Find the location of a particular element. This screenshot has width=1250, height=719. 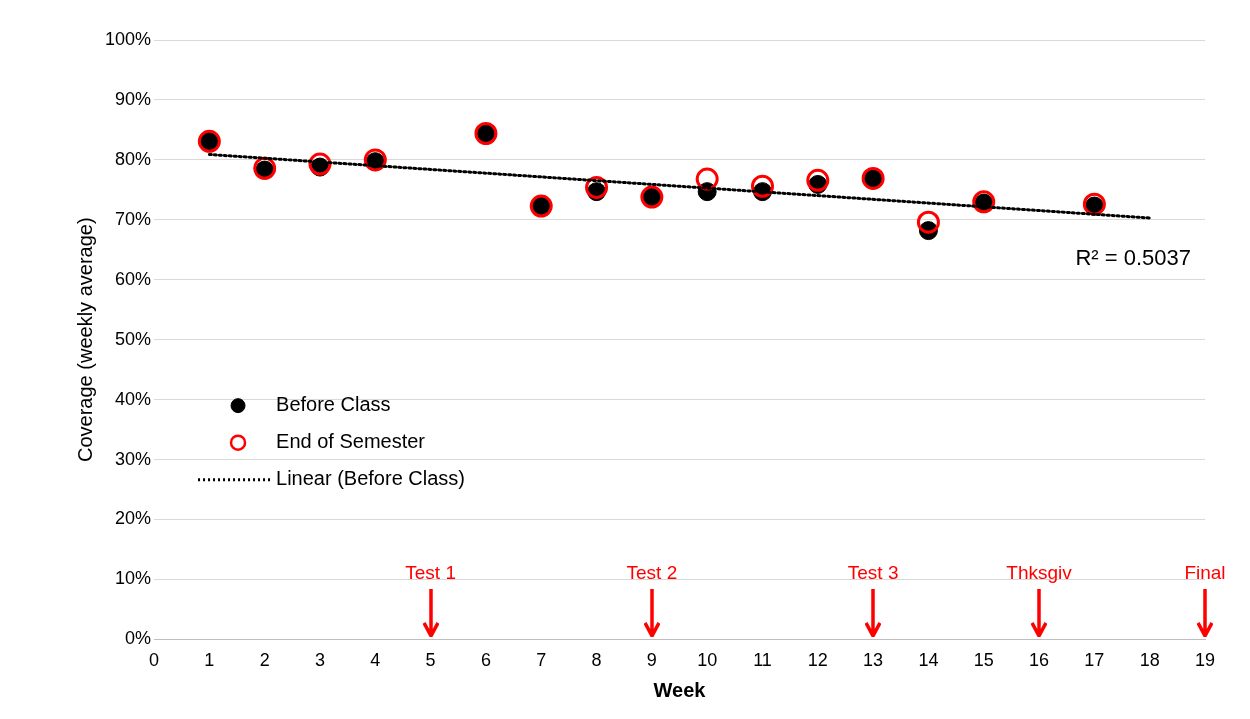

x-tick-label: 0 is located at coordinates (154, 660).